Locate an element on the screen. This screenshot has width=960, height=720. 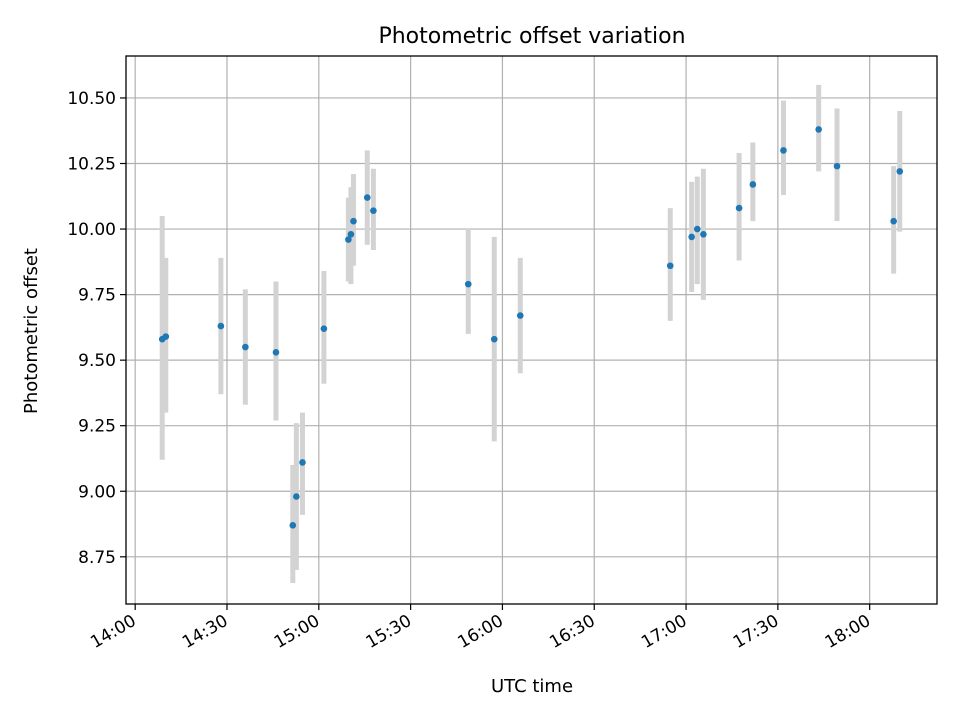
x-axis-label: UTC time is located at coordinates (532, 686).